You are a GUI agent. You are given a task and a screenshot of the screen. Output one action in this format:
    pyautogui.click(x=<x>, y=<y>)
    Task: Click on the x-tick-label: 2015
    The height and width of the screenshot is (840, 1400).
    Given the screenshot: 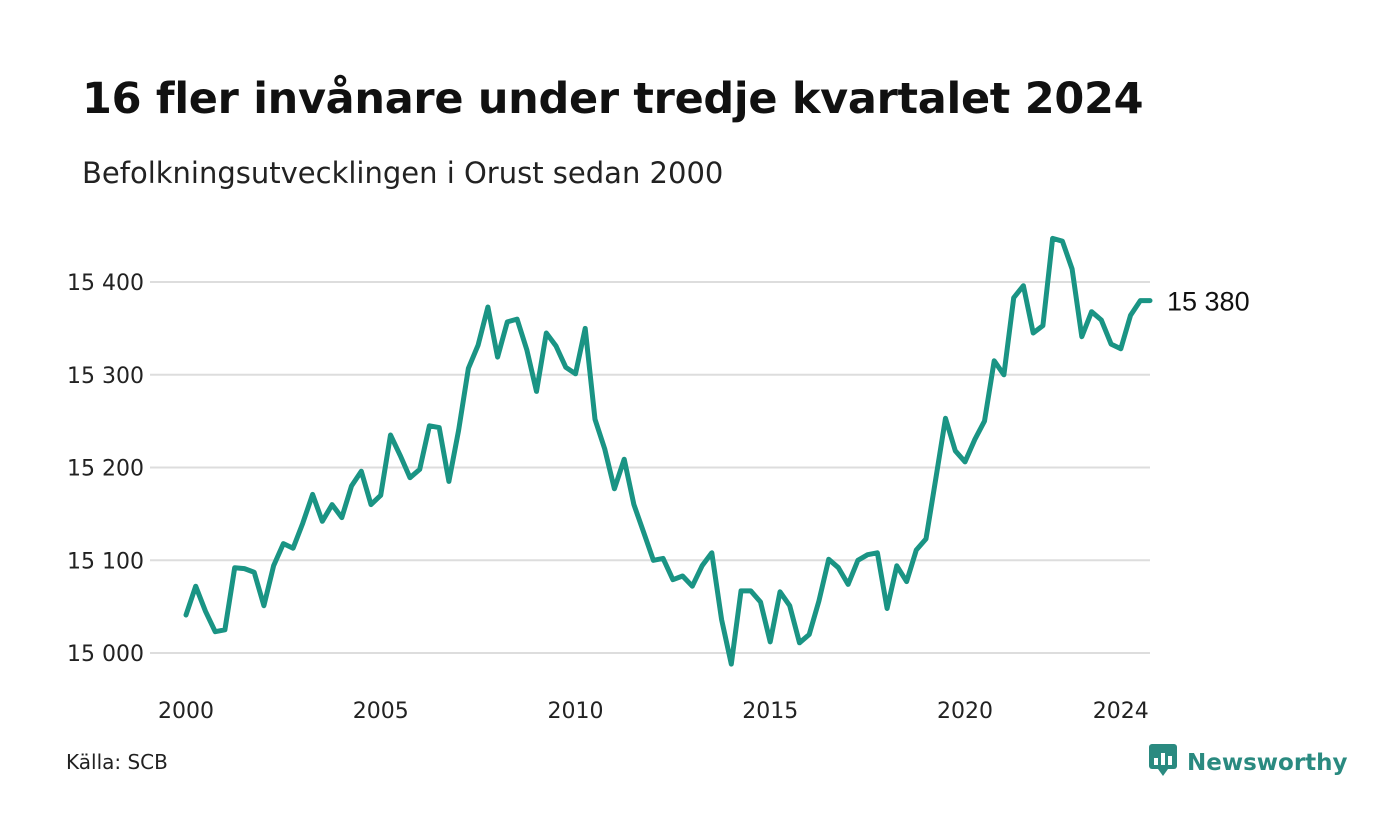 What is the action you would take?
    pyautogui.click(x=770, y=711)
    